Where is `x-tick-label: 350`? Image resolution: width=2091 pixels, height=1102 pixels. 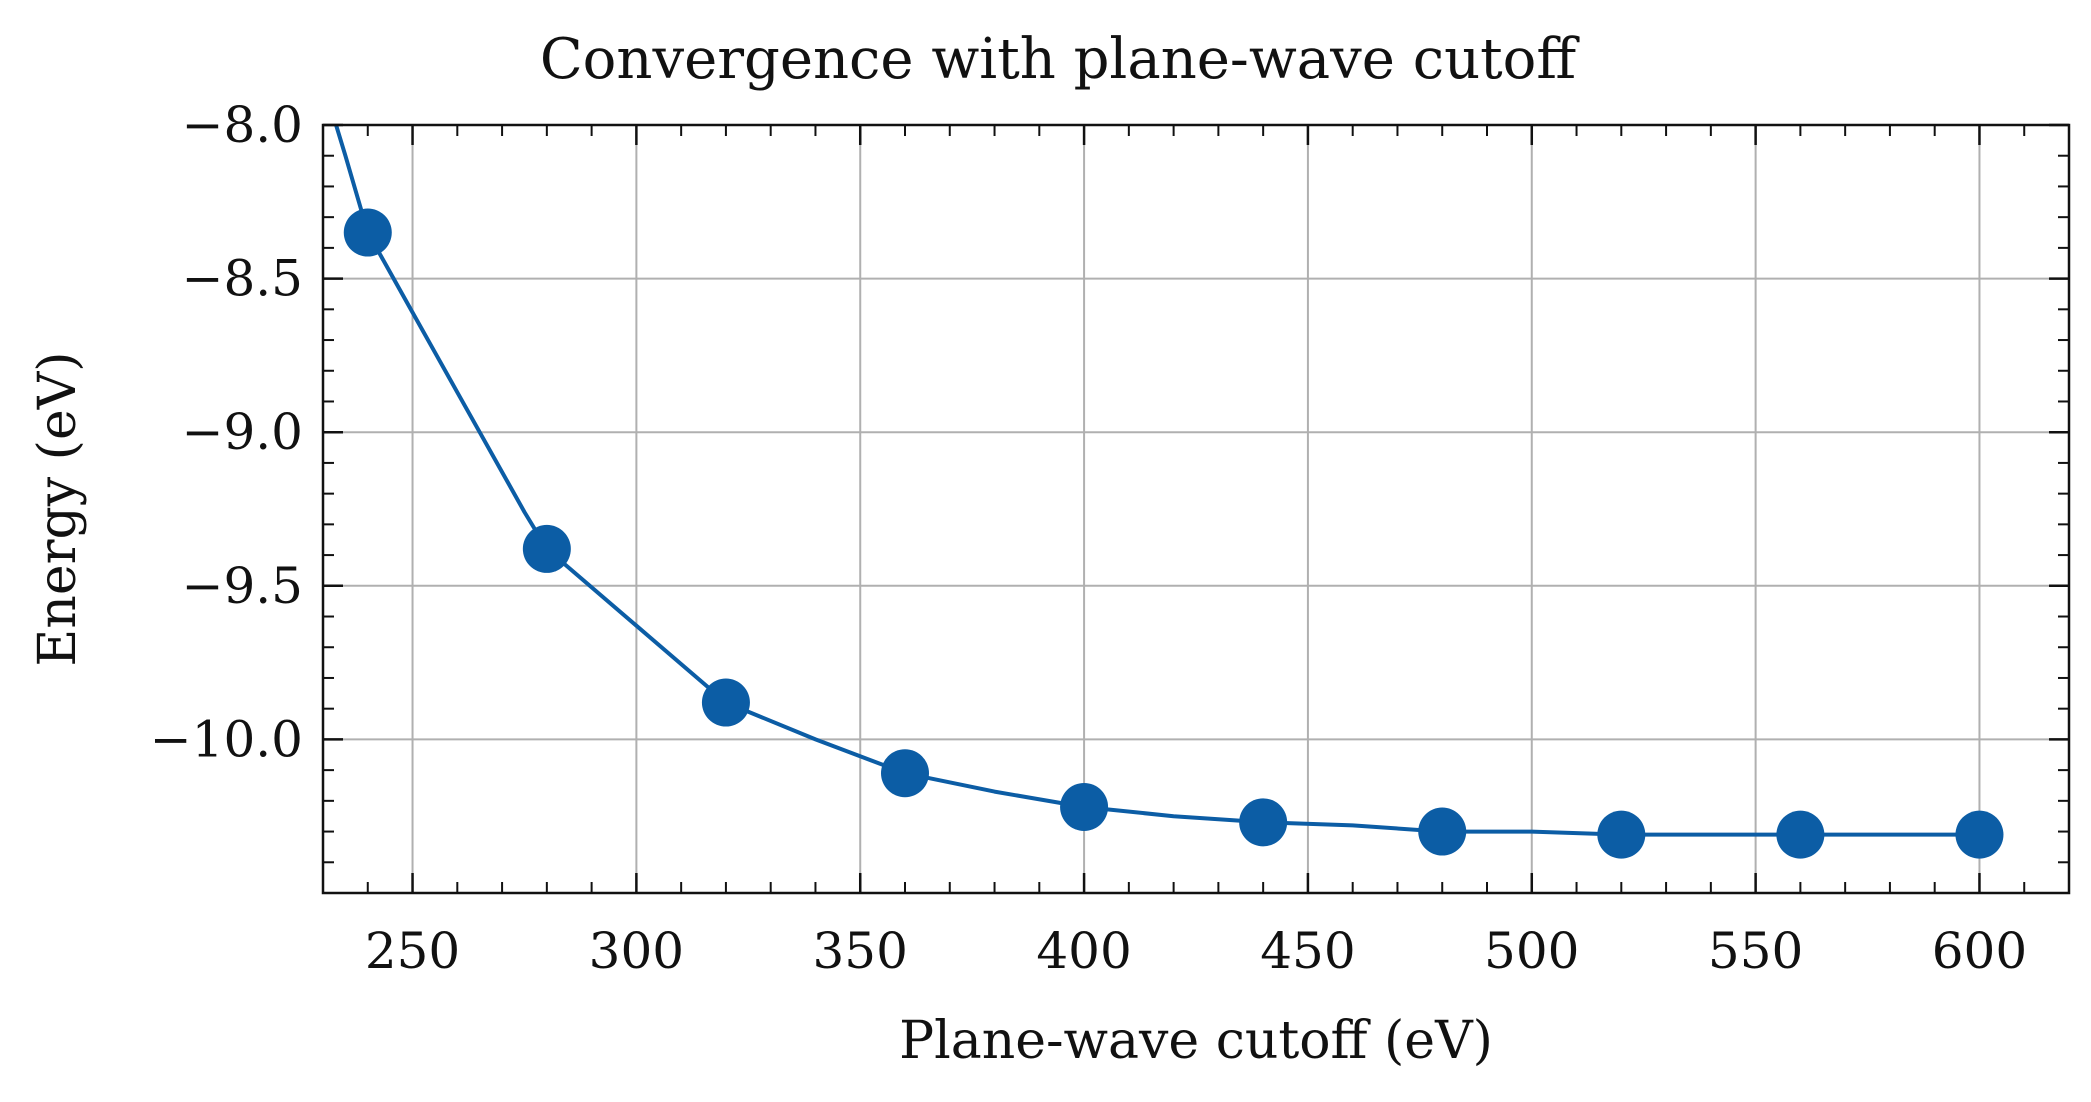
x-tick-label: 350 is located at coordinates (860, 951).